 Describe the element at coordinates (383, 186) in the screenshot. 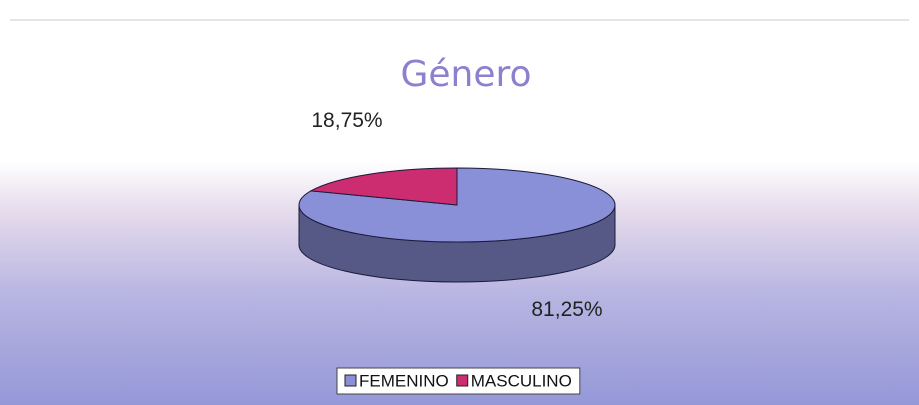

I see `pie-slice` at that location.